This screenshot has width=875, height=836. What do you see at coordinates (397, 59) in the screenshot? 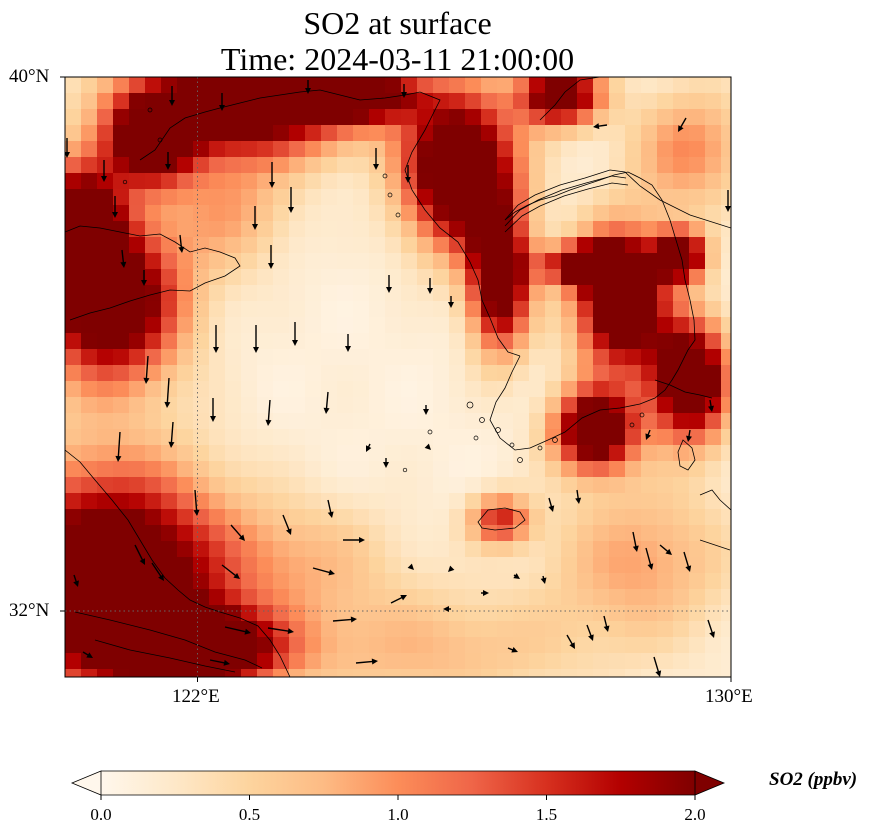
I see `map-title-line2: Time: 2024-03-11 21:00:00` at bounding box center [397, 59].